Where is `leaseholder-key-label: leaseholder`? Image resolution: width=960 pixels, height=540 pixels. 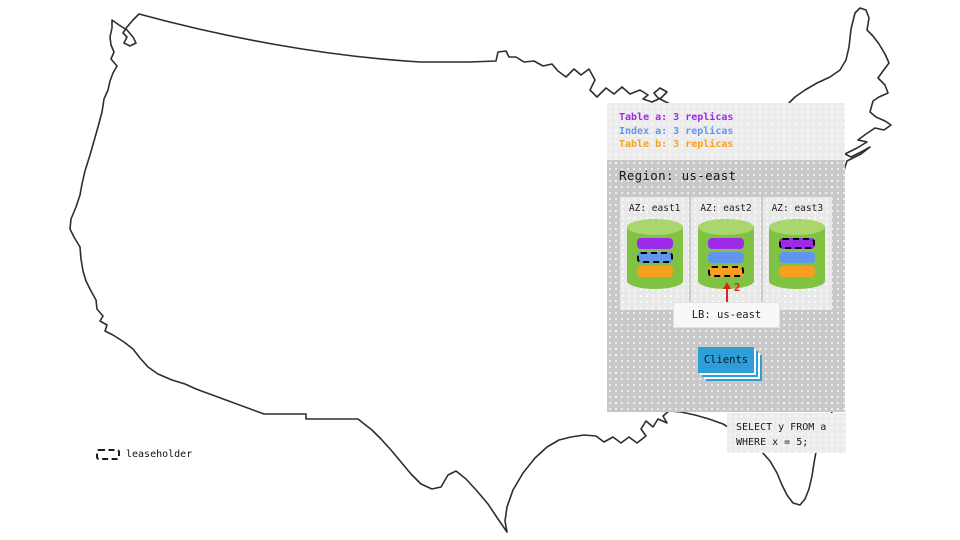 leaseholder-key-label: leaseholder is located at coordinates (159, 454).